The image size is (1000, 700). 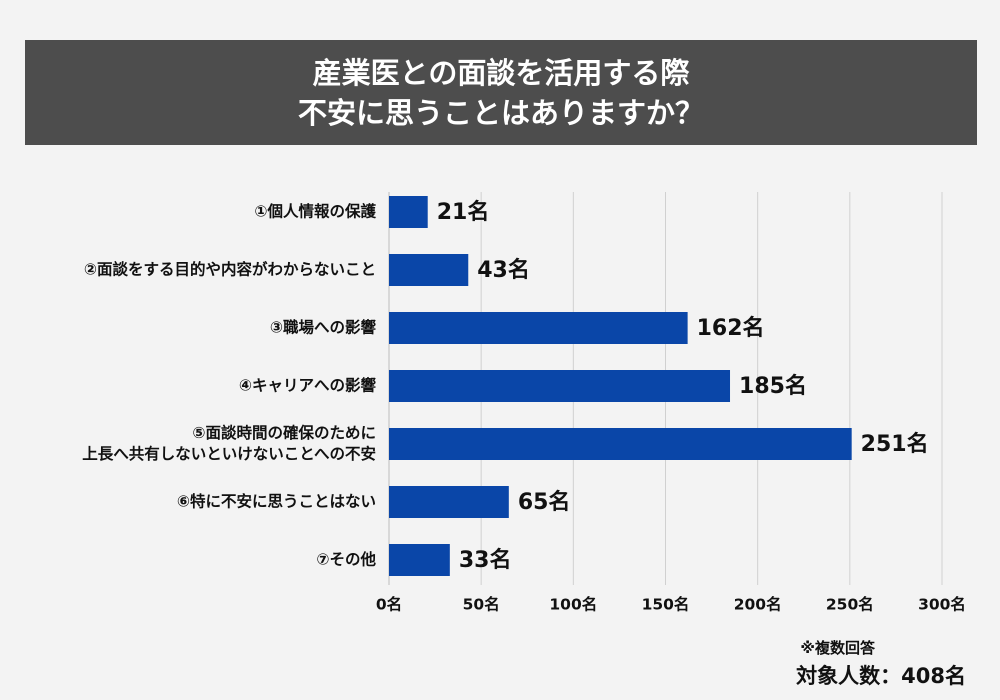 I want to click on category-label: ②面談をする目的や内容がわからないこと, so click(x=230, y=269).